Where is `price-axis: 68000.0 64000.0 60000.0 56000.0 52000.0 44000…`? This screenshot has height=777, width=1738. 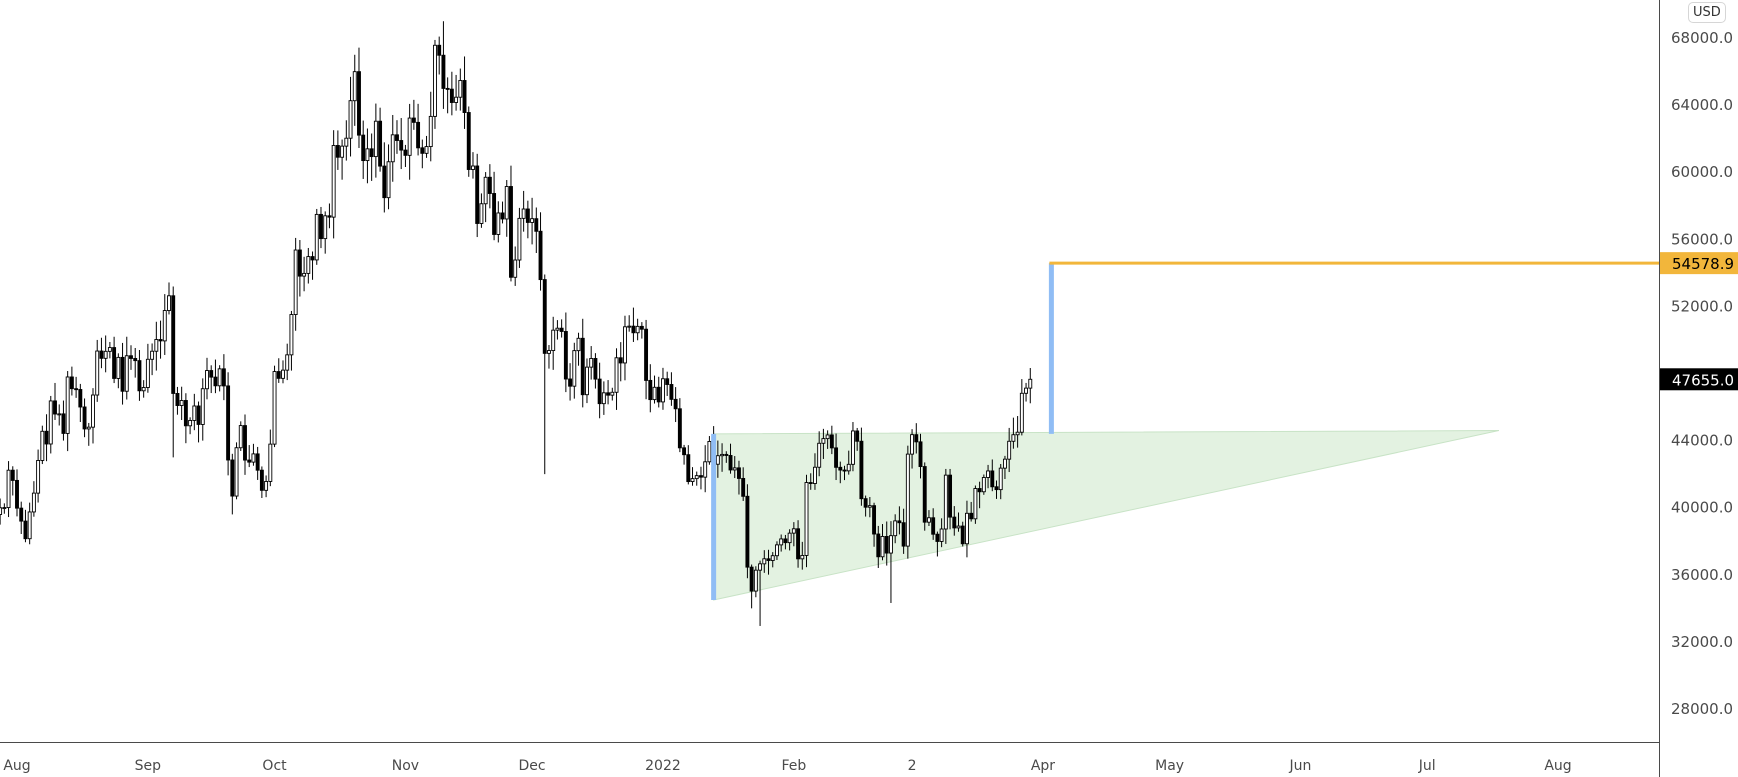
price-axis: 68000.0 64000.0 60000.0 56000.0 52000.0 44000… is located at coordinates (1702, 373).